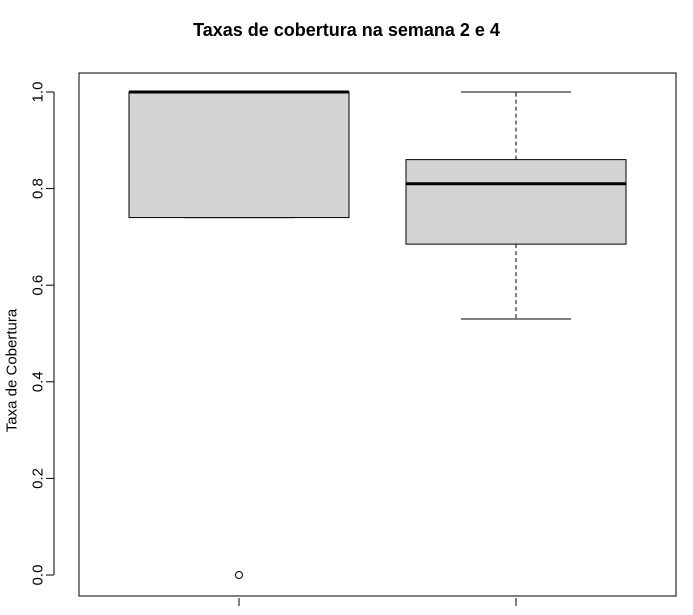 This screenshot has width=693, height=615. I want to click on y-axis-title: Taxa de Cobertura, so click(12, 370).